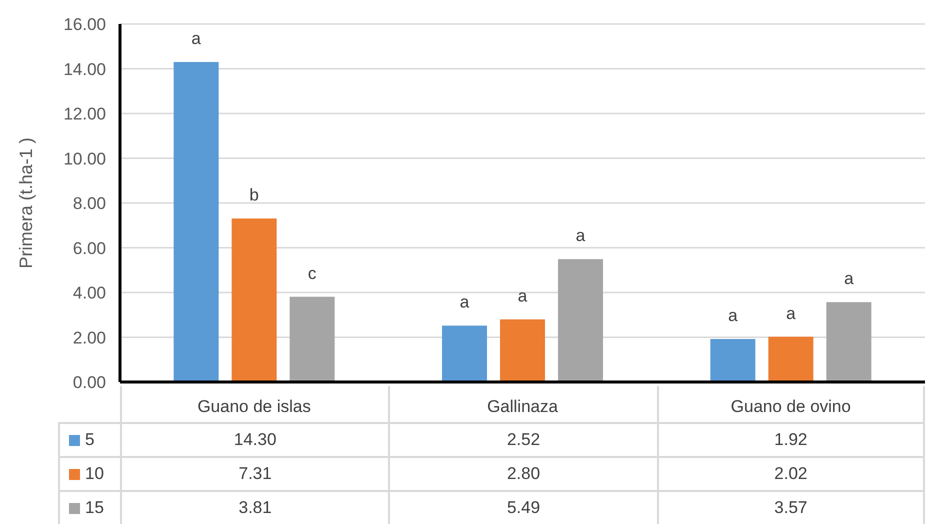 Image resolution: width=929 pixels, height=529 pixels. I want to click on data-label: 3.81, so click(255, 508).